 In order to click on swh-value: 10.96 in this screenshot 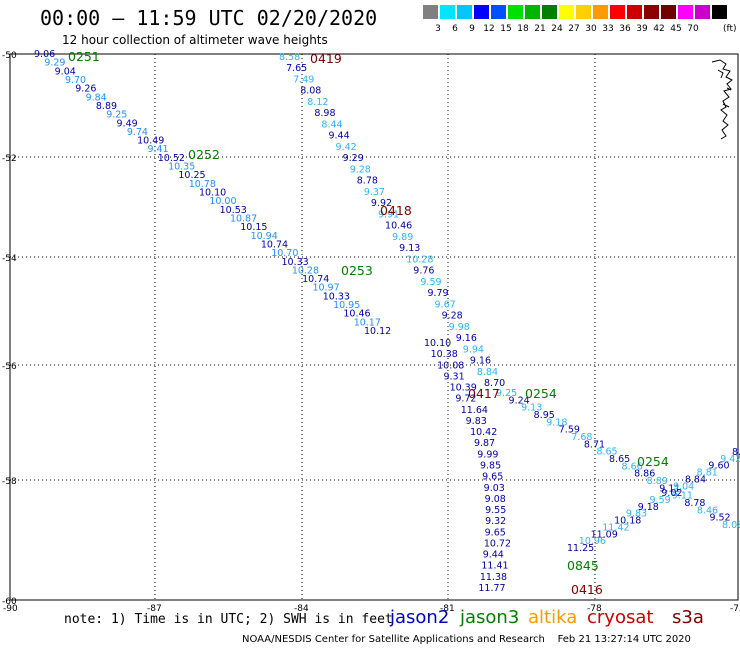, I will do `click(592, 541)`.